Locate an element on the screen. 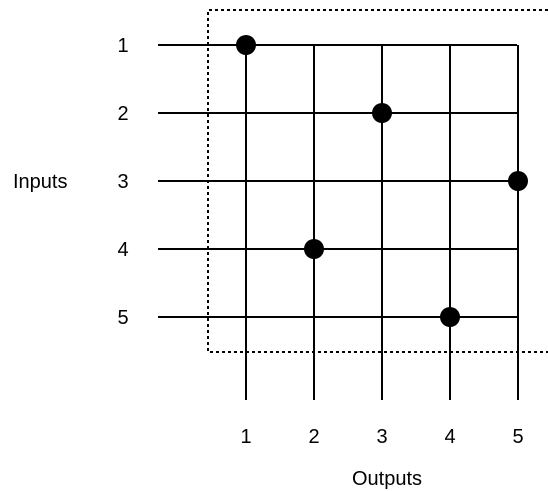 Image resolution: width=548 pixels, height=491 pixels. output-label-3: 3 is located at coordinates (381, 437).